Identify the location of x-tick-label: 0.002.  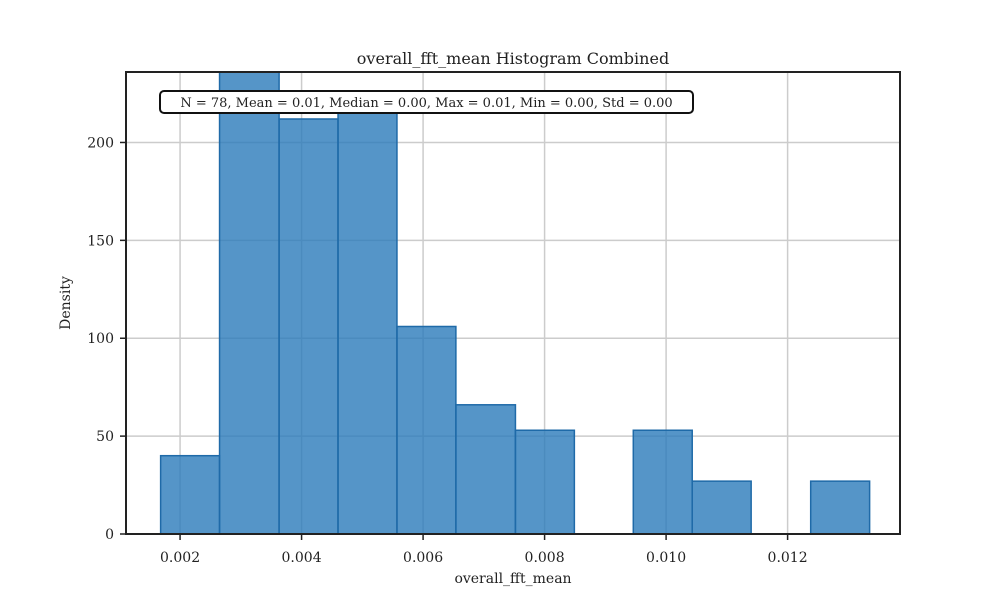
(180, 558).